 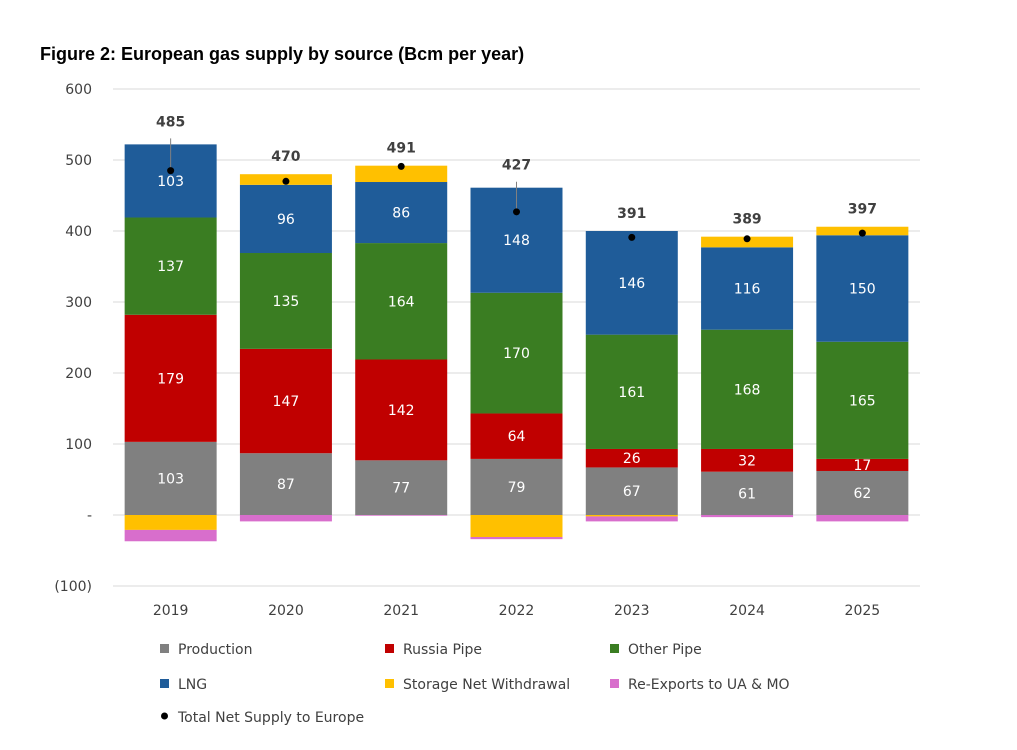 I want to click on data-label: 135, so click(x=286, y=302).